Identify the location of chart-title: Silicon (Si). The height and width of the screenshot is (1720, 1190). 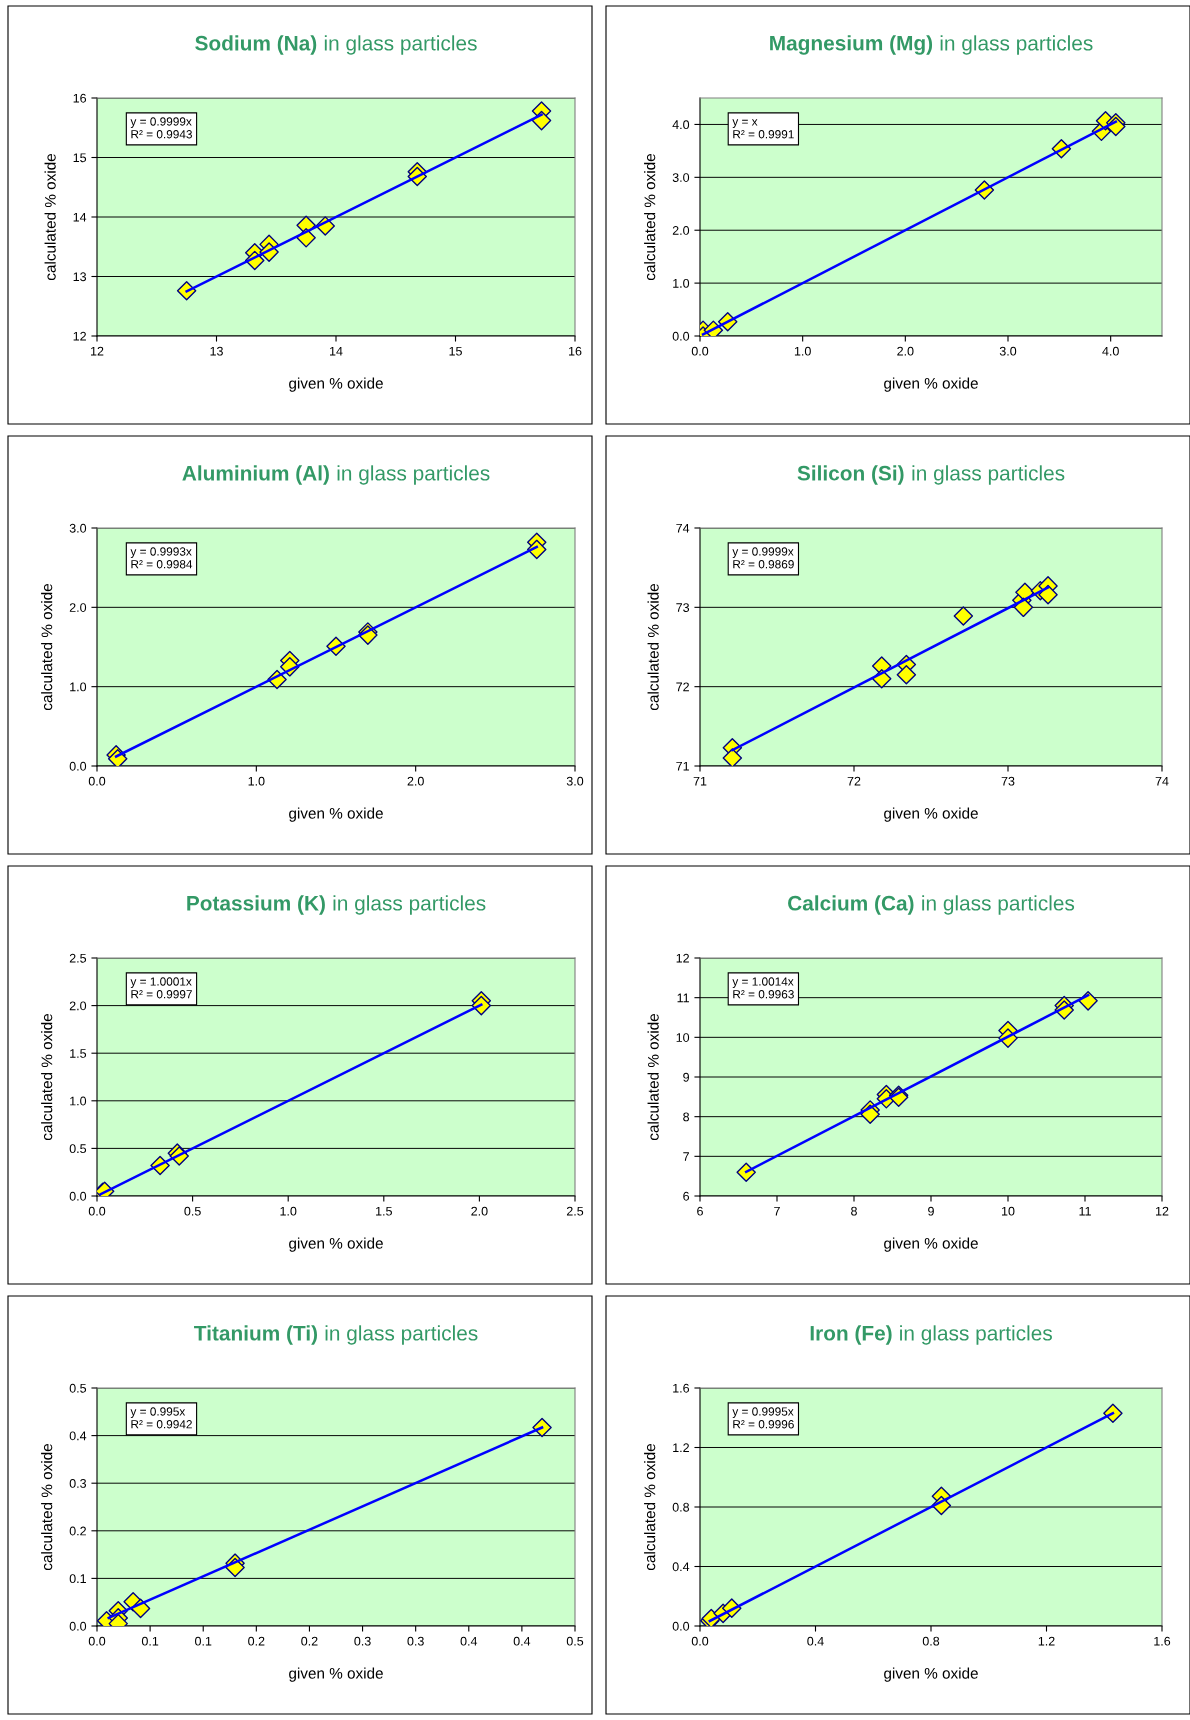
(850, 475).